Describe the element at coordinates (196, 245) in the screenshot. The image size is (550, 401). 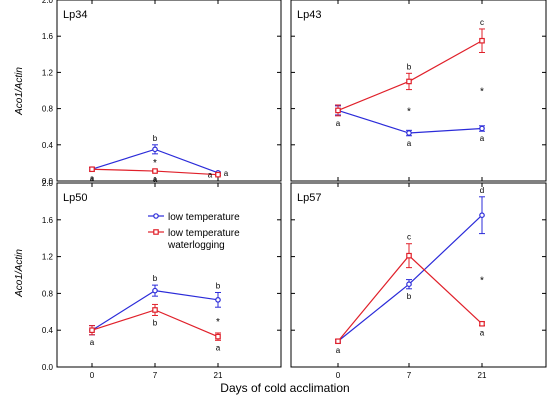
I see `legend-label: waterlogging` at that location.